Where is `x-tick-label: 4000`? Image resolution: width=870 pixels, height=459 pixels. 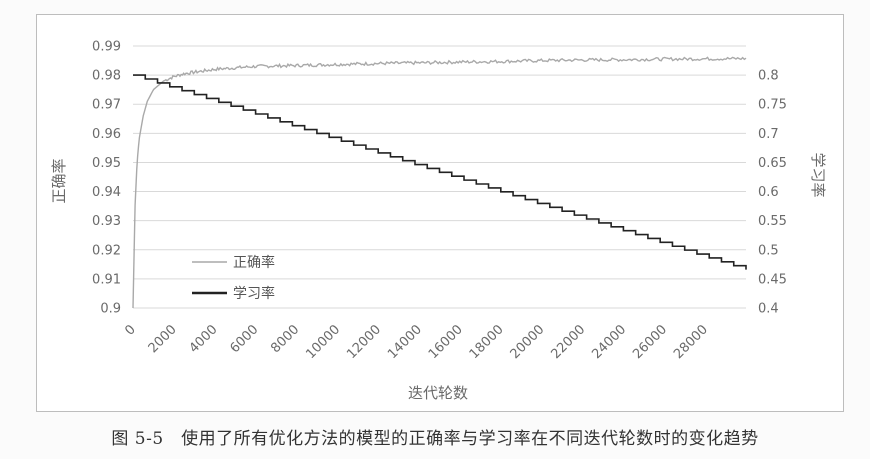 x-tick-label: 4000 is located at coordinates (204, 339).